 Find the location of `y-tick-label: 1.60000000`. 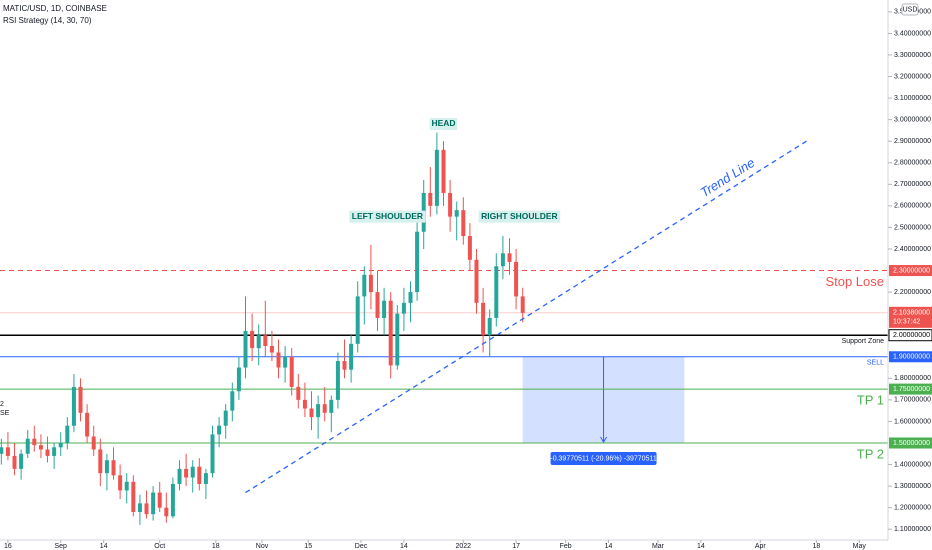

y-tick-label: 1.60000000 is located at coordinates (912, 421).